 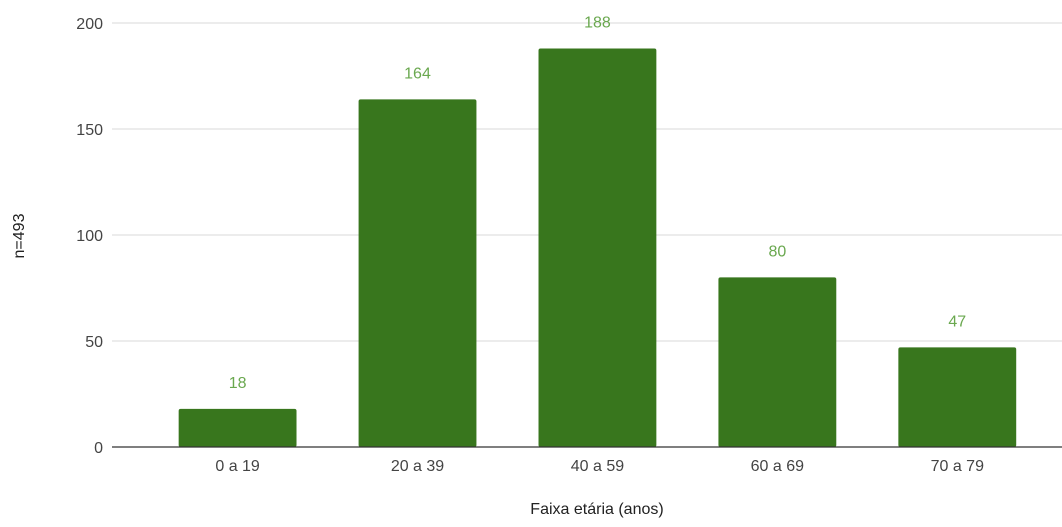 I want to click on x-axis-title: Faixa etária (anos), so click(x=596, y=509).